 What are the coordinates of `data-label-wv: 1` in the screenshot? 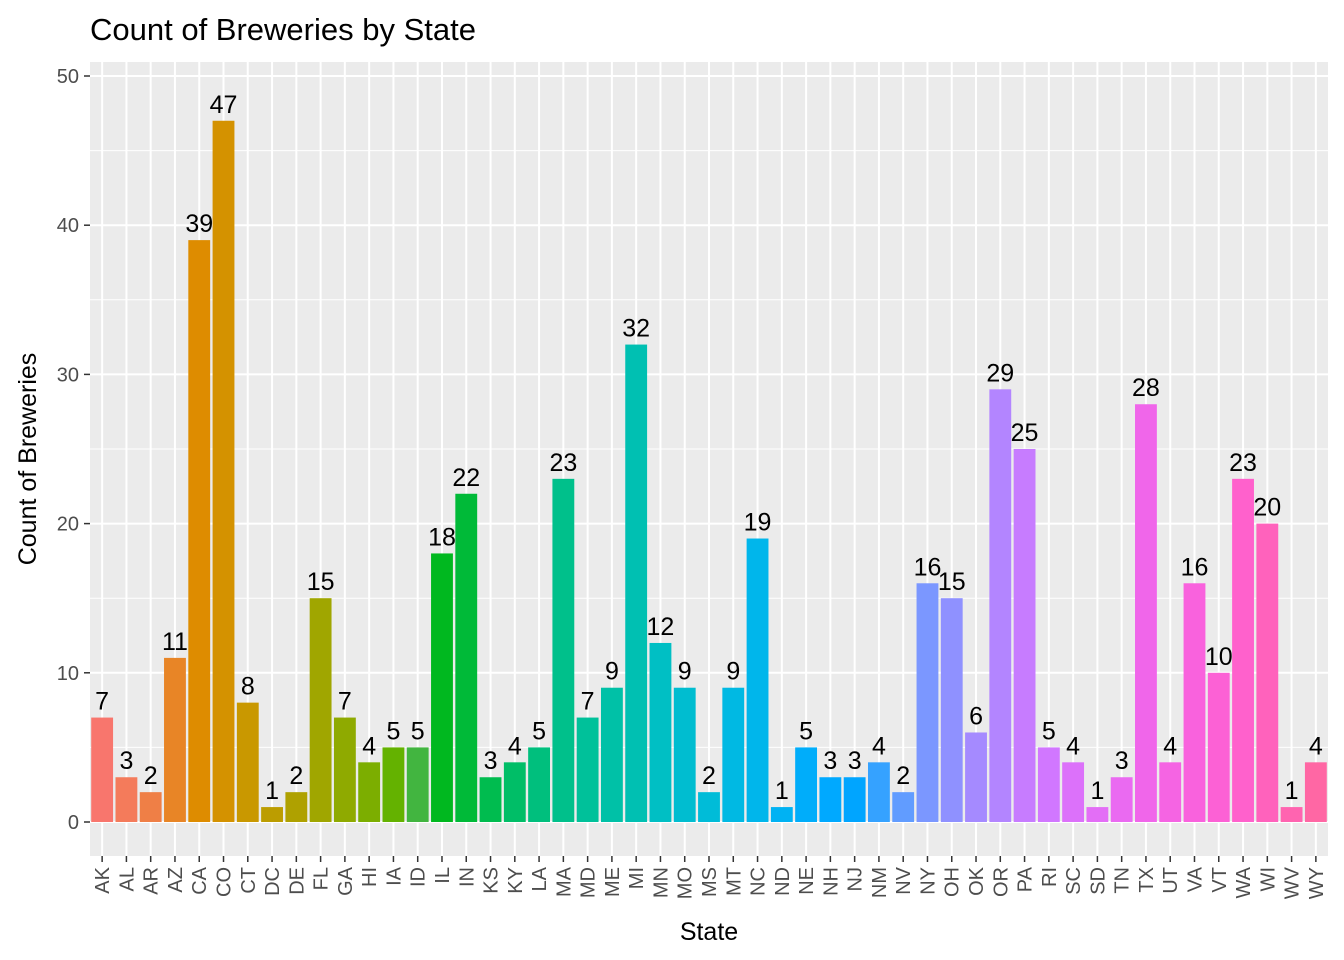 It's located at (1292, 791).